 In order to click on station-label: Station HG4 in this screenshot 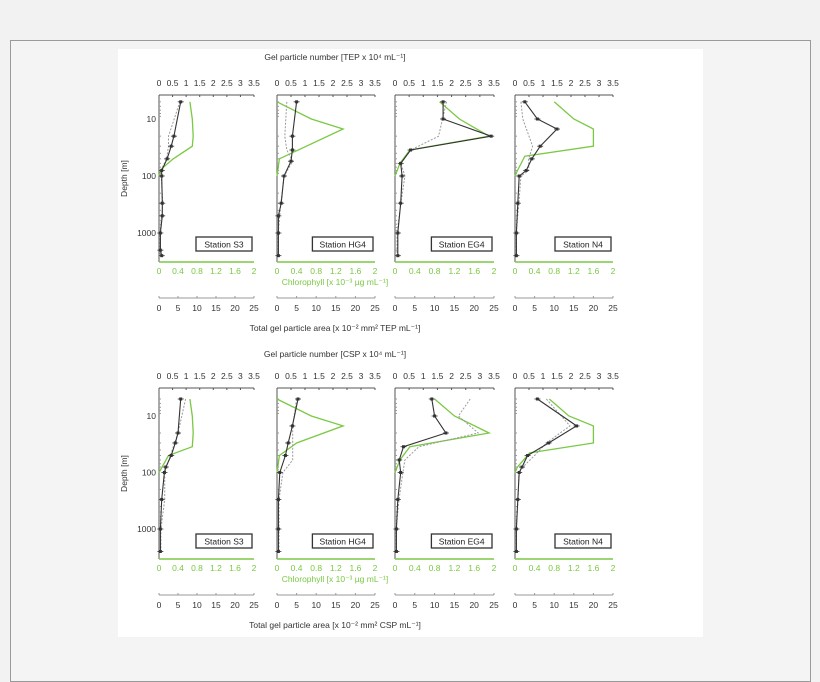, I will do `click(343, 542)`.